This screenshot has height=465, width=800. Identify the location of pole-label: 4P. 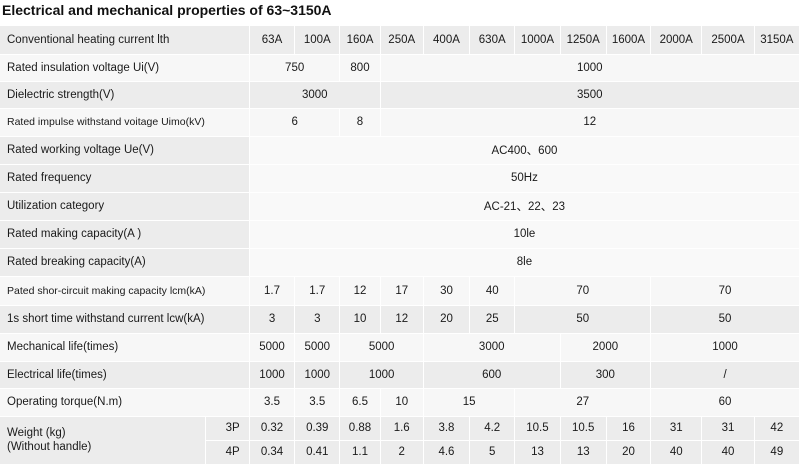
(227, 452).